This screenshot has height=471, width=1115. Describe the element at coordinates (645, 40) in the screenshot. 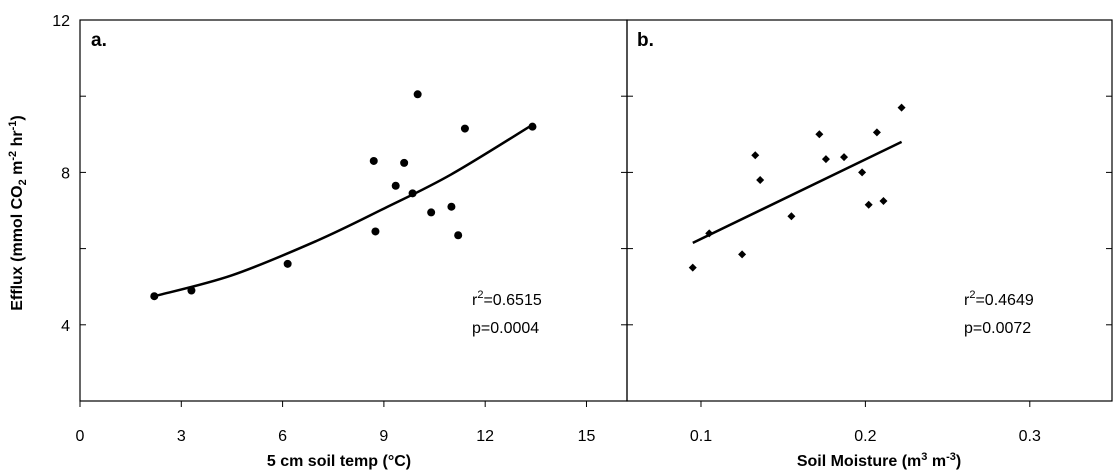

I see `panel-b-label: b.` at that location.